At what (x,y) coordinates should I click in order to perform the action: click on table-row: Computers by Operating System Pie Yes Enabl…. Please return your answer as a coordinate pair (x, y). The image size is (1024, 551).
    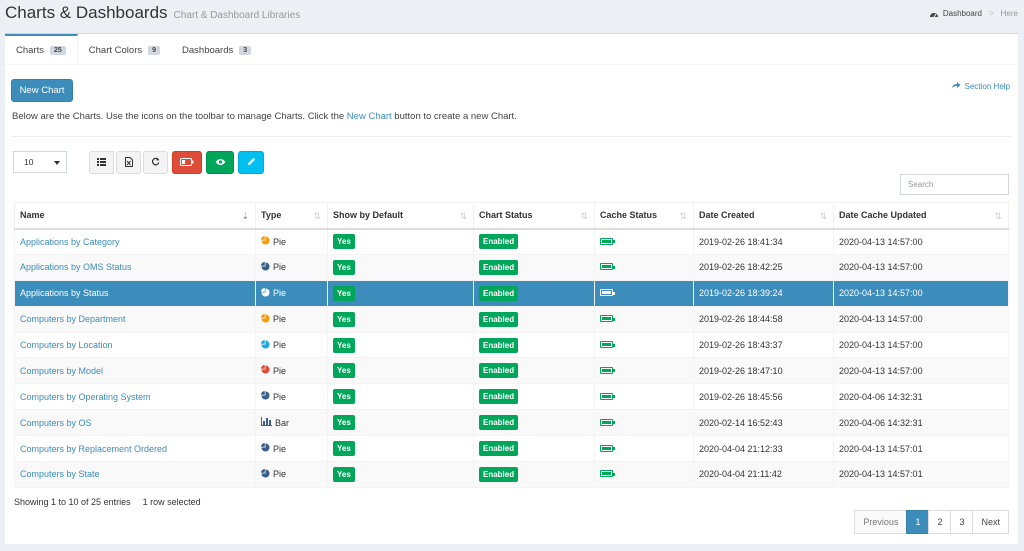
    Looking at the image, I should click on (511, 397).